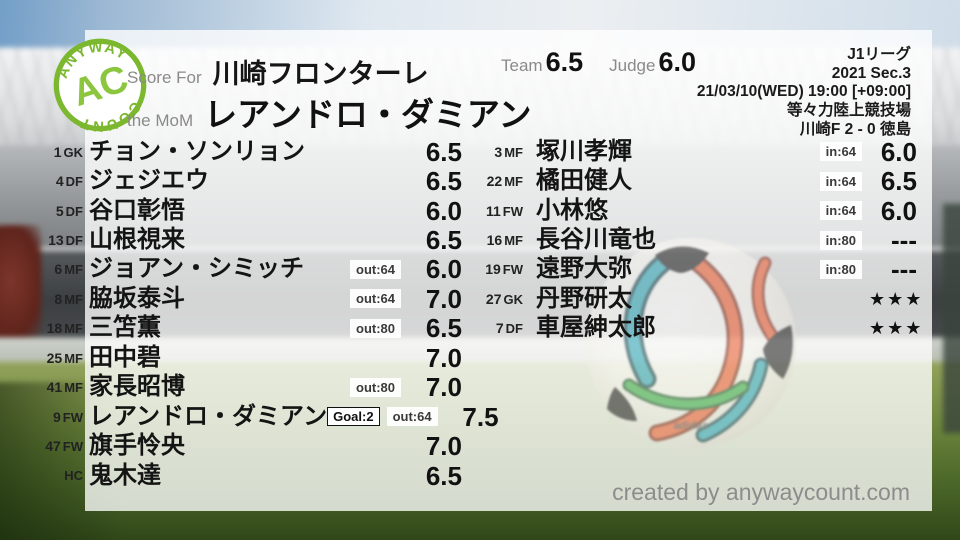 This screenshot has width=960, height=540. I want to click on player-number-position: 25 MF, so click(64, 358).